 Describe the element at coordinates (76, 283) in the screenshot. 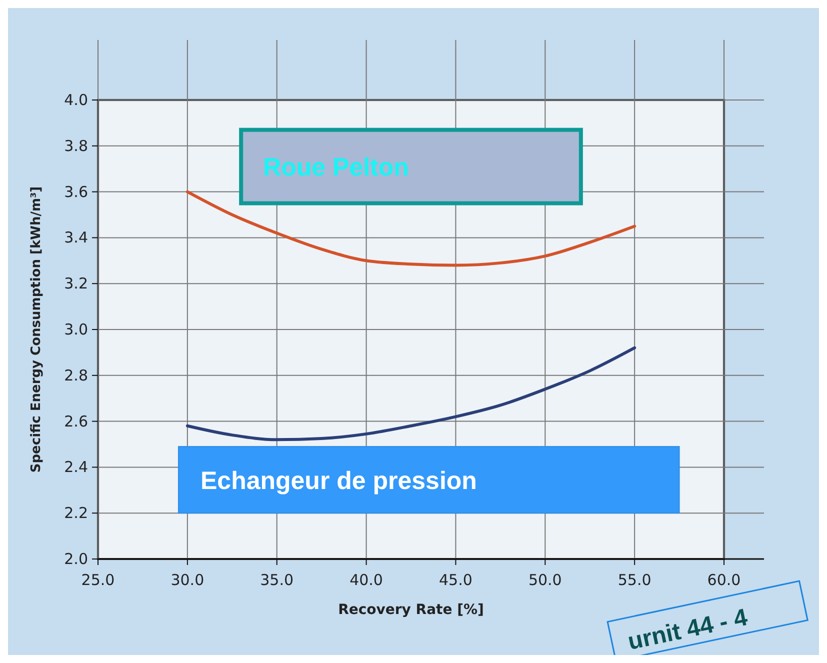

I see `y-tick-label: 3.2` at that location.